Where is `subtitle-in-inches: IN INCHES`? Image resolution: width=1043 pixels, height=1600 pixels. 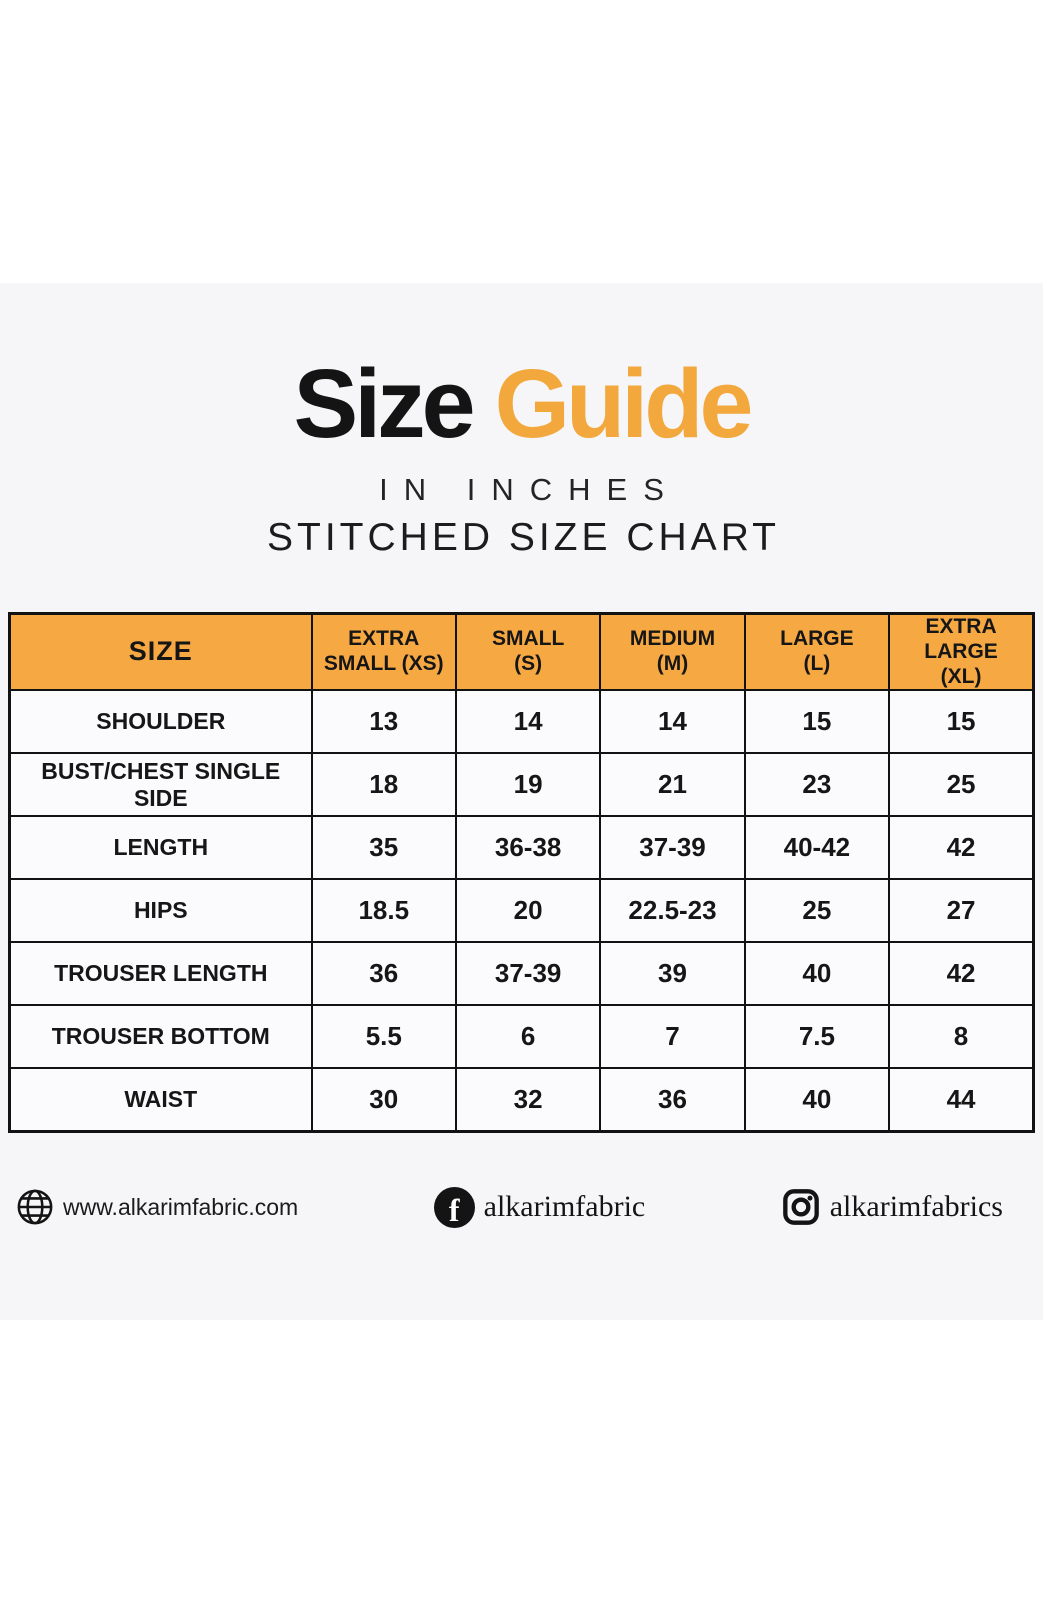
subtitle-in-inches: IN INCHES is located at coordinates (529, 489).